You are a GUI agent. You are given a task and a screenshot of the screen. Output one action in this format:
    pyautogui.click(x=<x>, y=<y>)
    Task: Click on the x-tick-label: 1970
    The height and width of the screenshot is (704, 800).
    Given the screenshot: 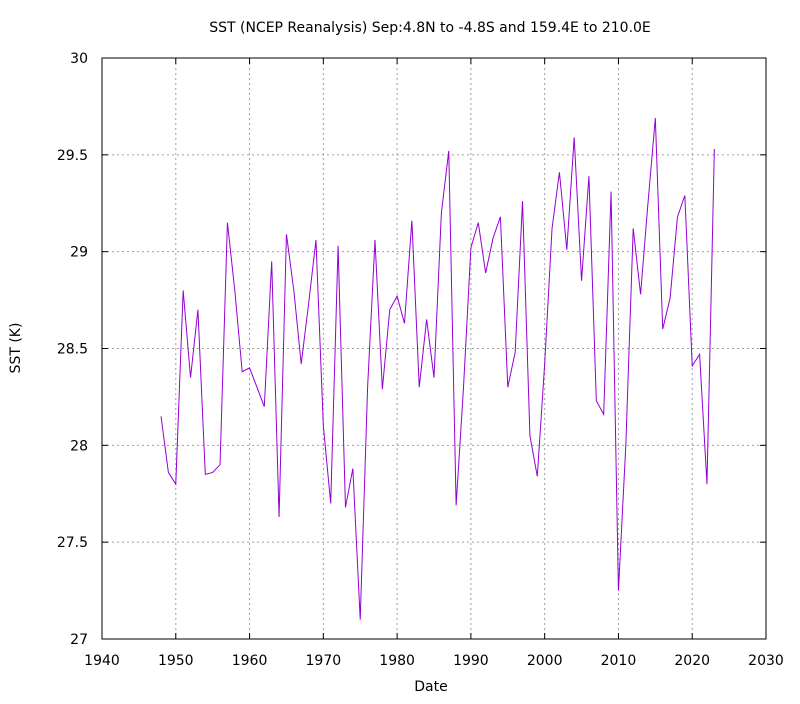 What is the action you would take?
    pyautogui.click(x=324, y=661)
    